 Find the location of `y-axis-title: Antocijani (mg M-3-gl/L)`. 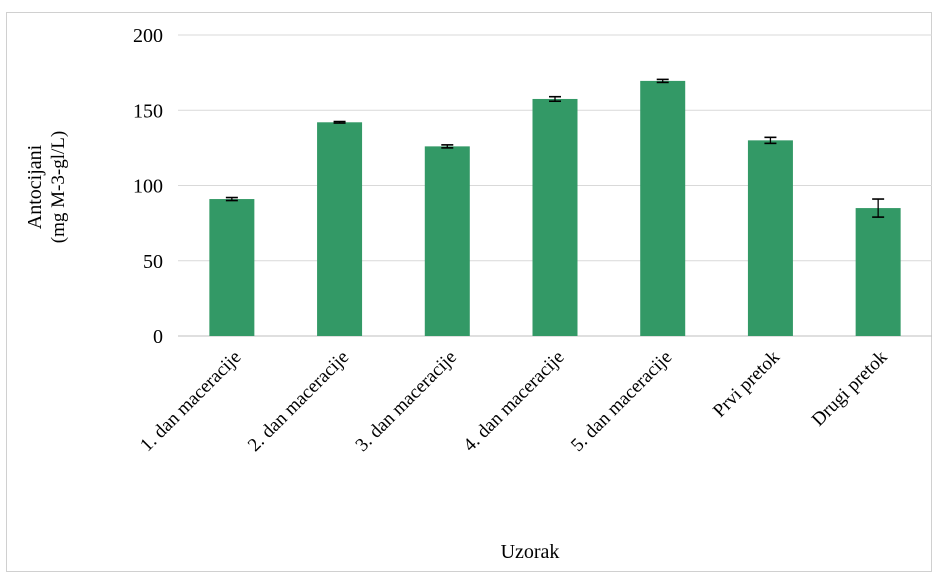

y-axis-title: Antocijani (mg M-3-gl/L) is located at coordinates (46, 187).